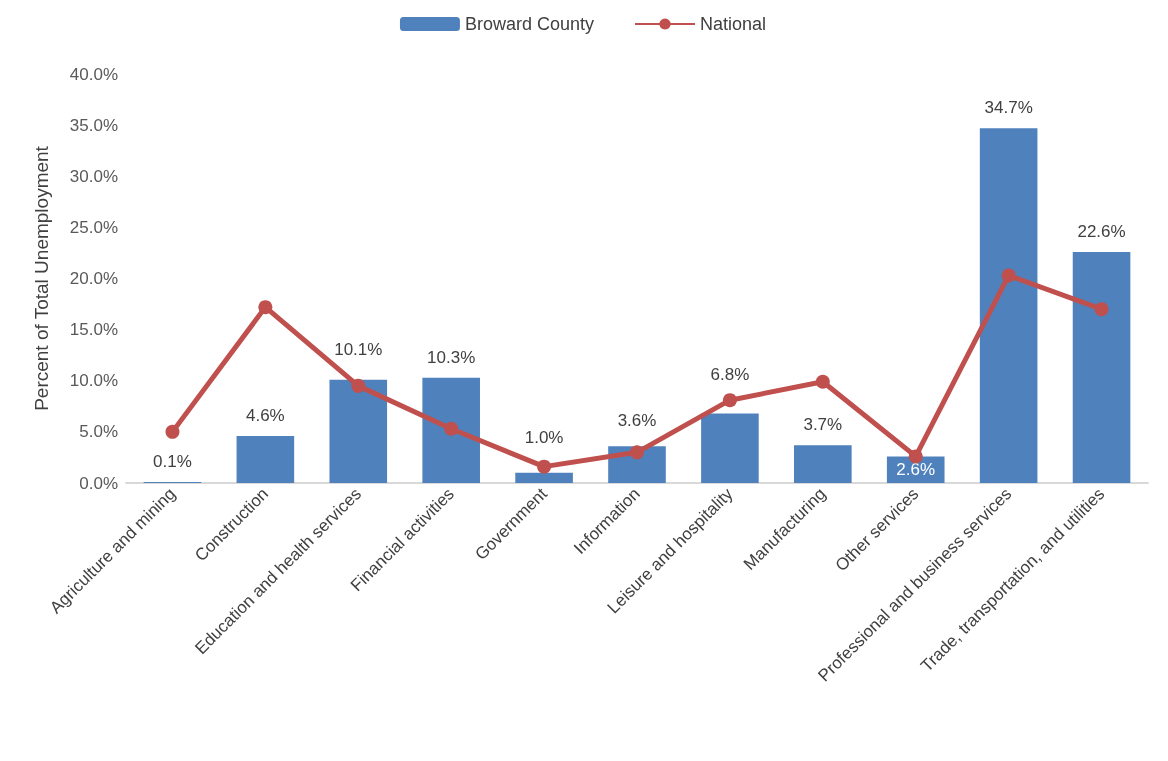 Image resolution: width=1168 pixels, height=761 pixels. Describe the element at coordinates (93, 176) in the screenshot. I see `y-tick-label: 30.0%` at that location.